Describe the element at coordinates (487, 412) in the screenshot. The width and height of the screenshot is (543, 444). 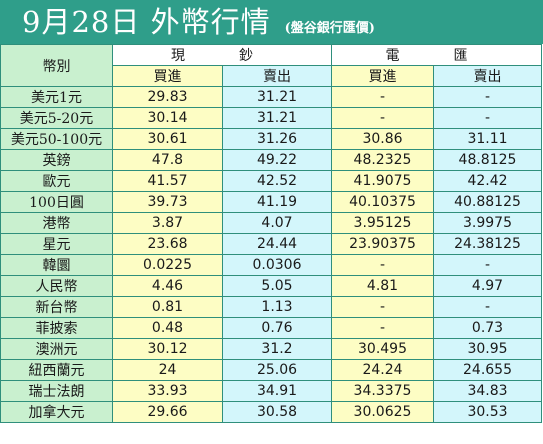
I see `tt-sell-cell: 30.53` at that location.